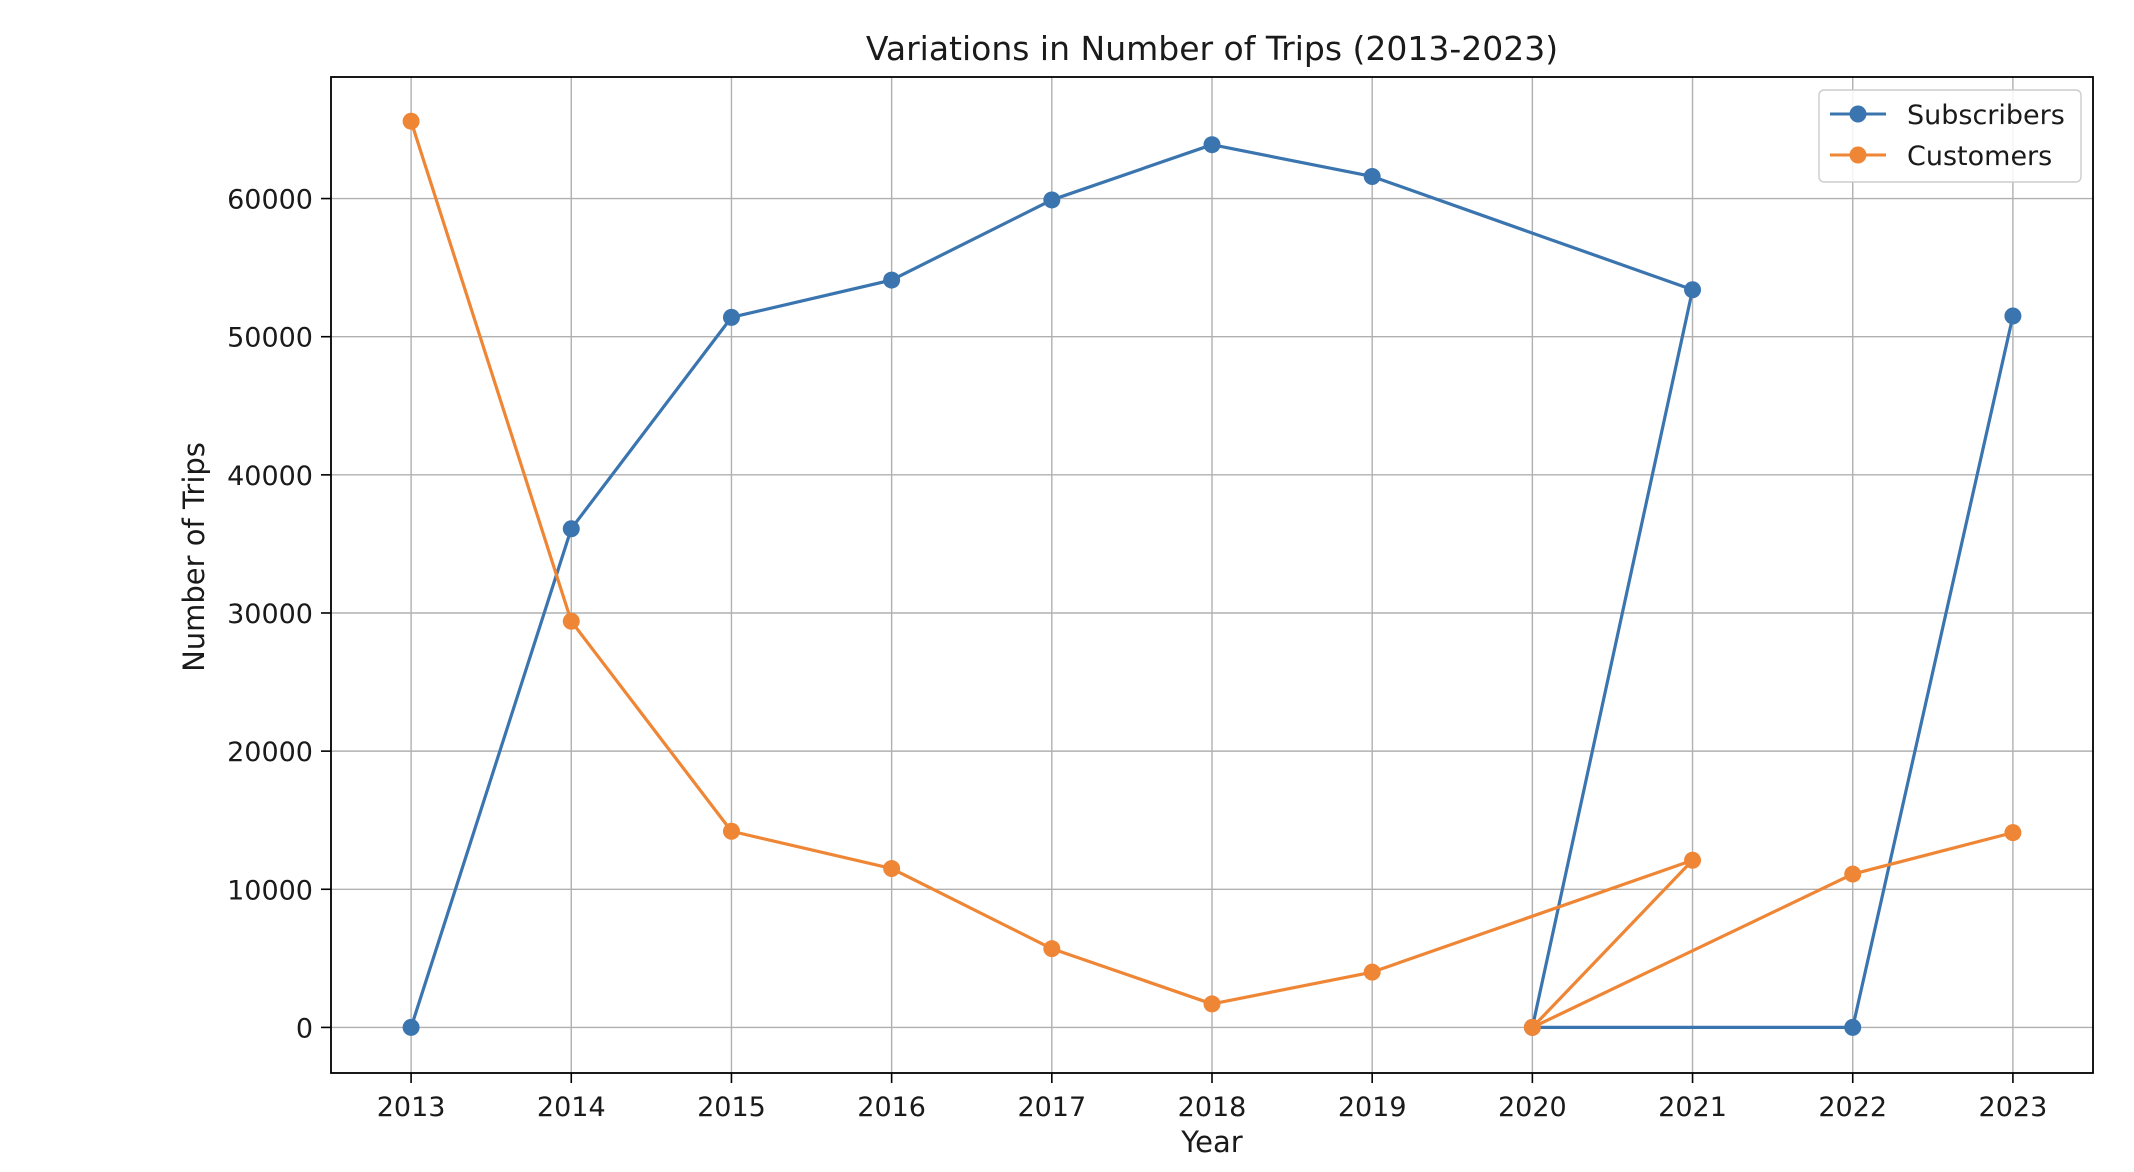 The height and width of the screenshot is (1172, 2134). I want to click on x-tick-label: 2022, so click(1852, 1107).